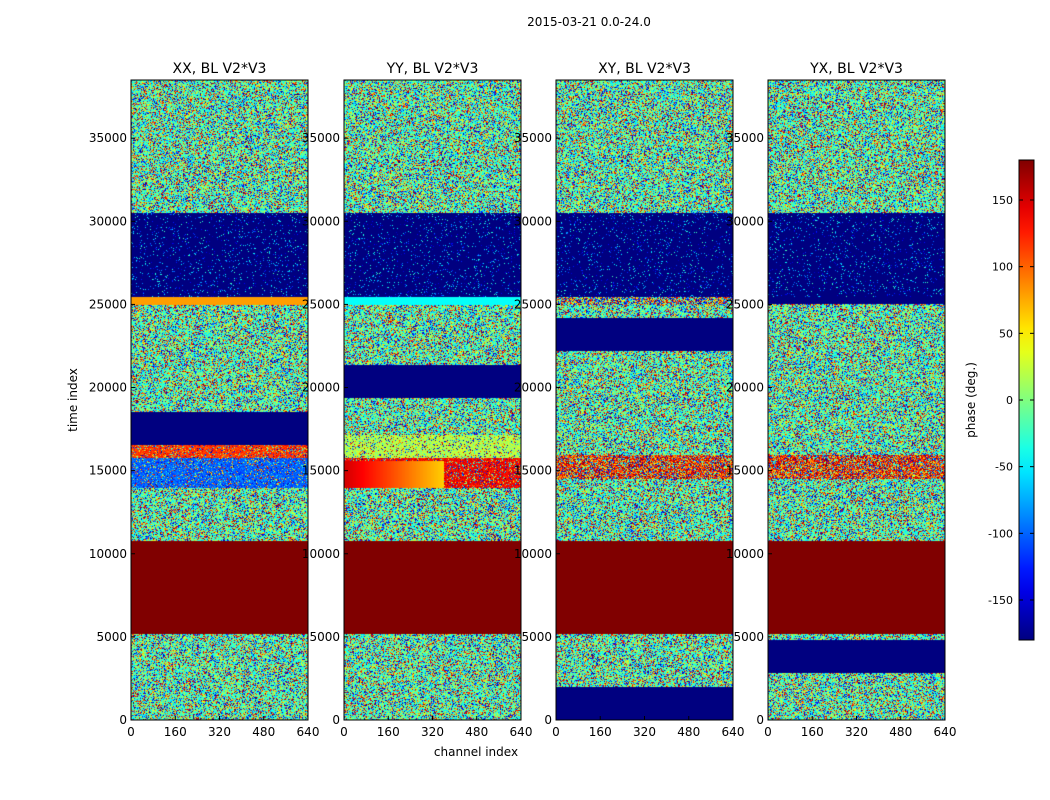  Describe the element at coordinates (1000, 533) in the screenshot. I see `colorbar-tick-label: -100` at that location.